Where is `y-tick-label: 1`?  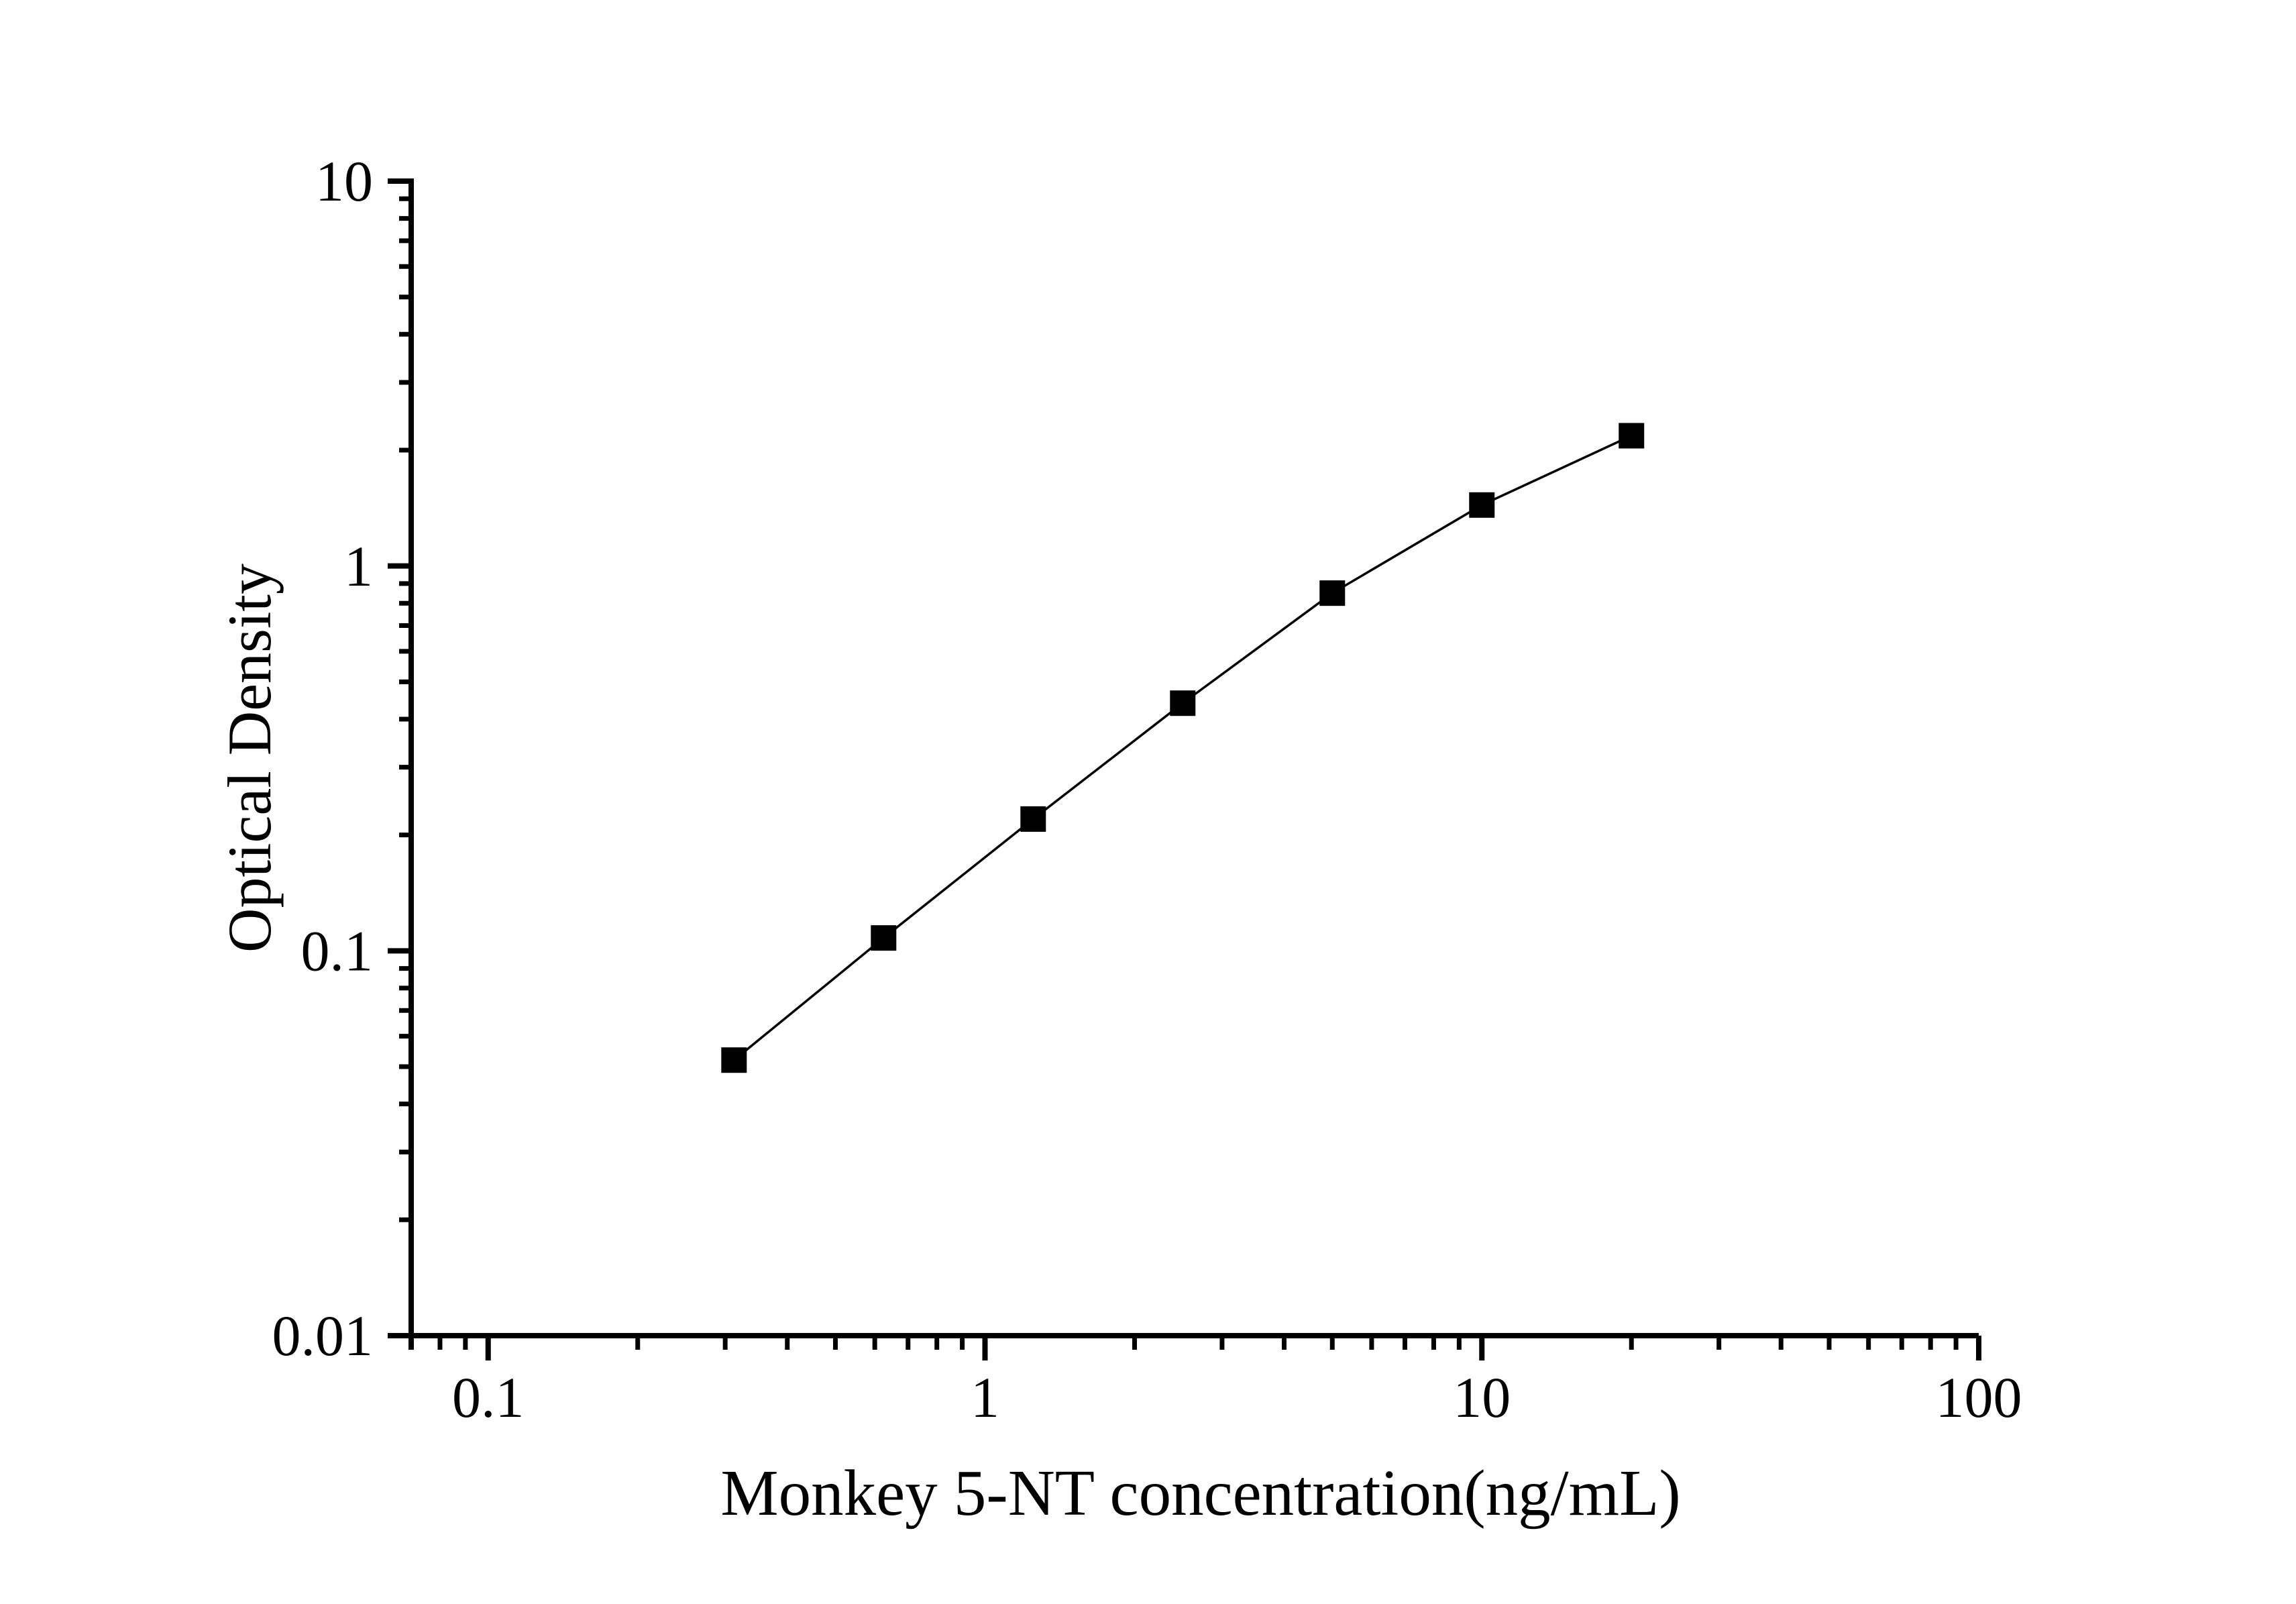
y-tick-label: 1 is located at coordinates (359, 566).